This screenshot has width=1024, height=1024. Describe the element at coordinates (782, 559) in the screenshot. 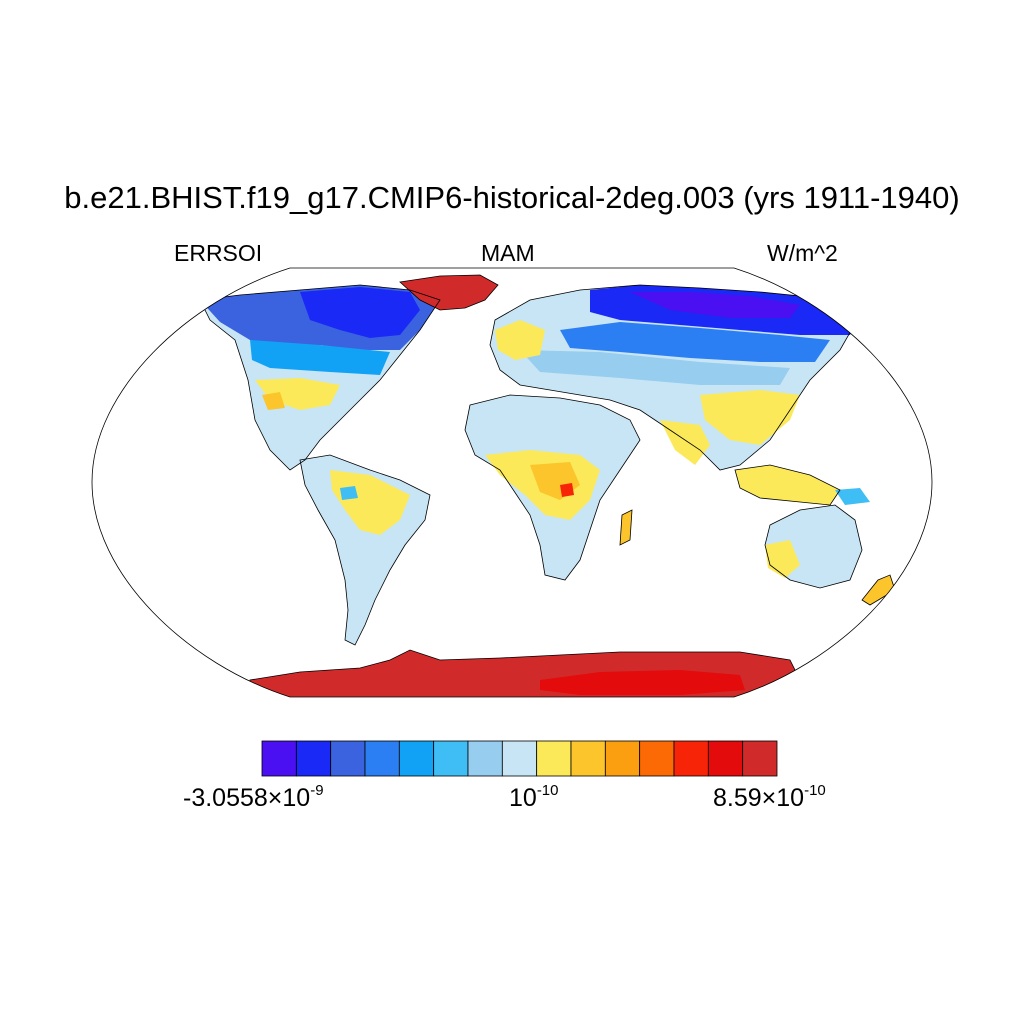

I see `australia-yellow` at that location.